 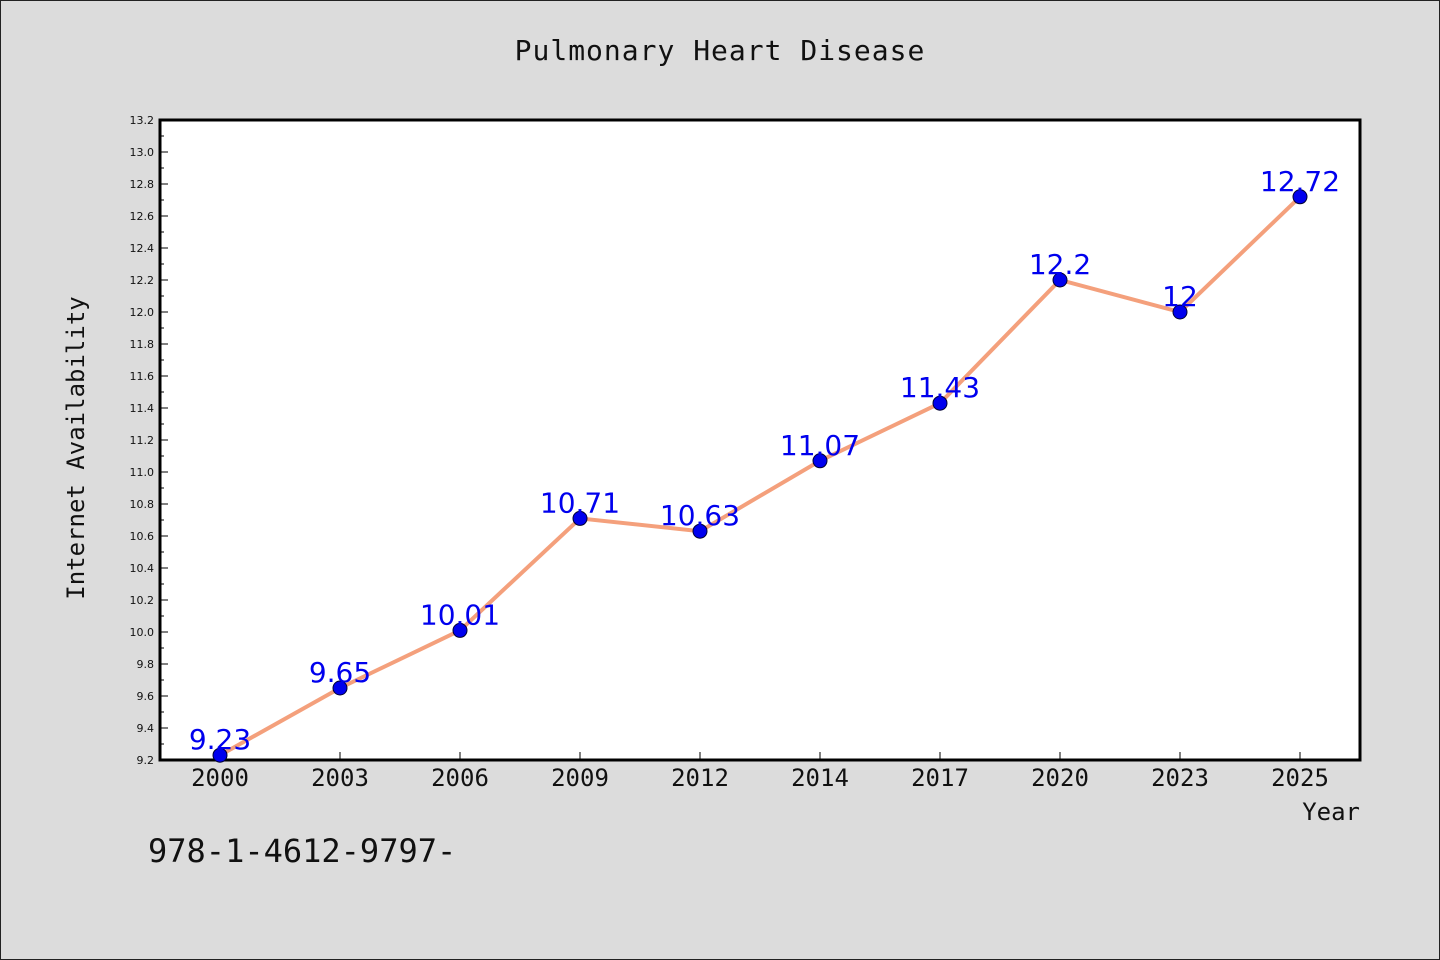 What do you see at coordinates (142, 600) in the screenshot?
I see `y-tick-label: 10.2` at bounding box center [142, 600].